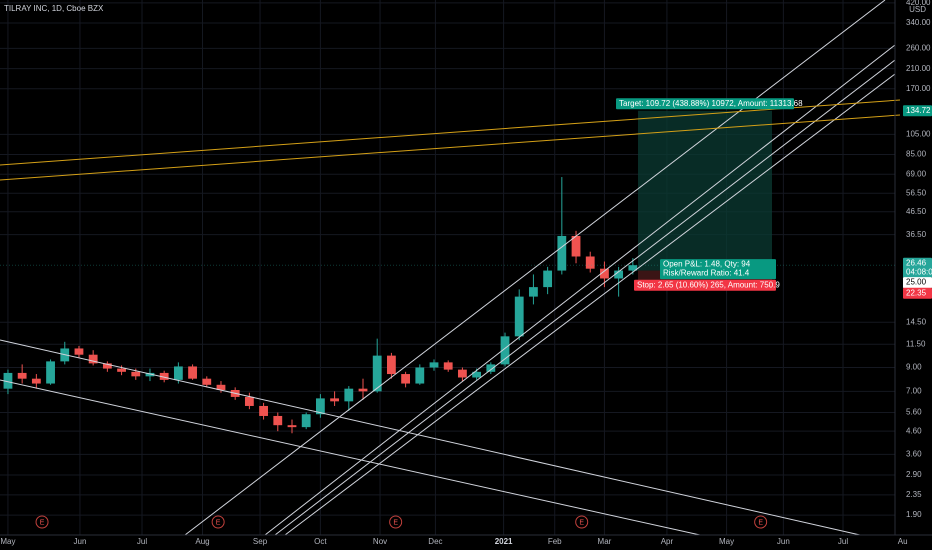 The image size is (932, 550). I want to click on entry-price-tag-bg, so click(917, 283).